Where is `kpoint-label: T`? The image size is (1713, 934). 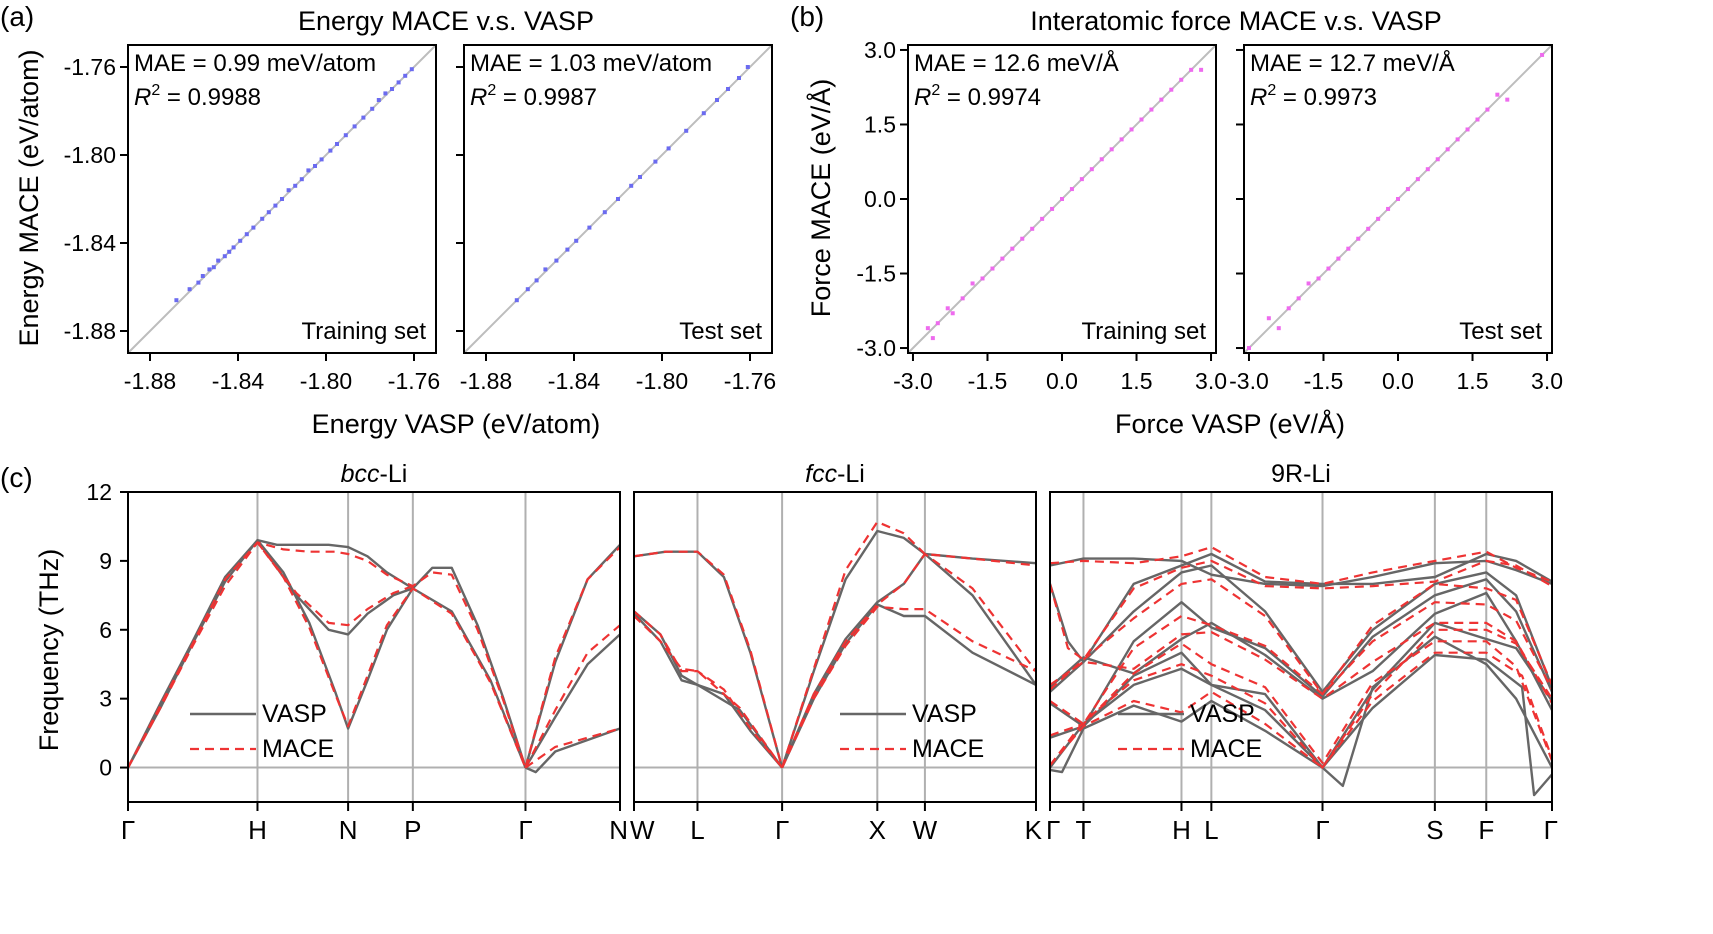
kpoint-label: T is located at coordinates (1084, 830).